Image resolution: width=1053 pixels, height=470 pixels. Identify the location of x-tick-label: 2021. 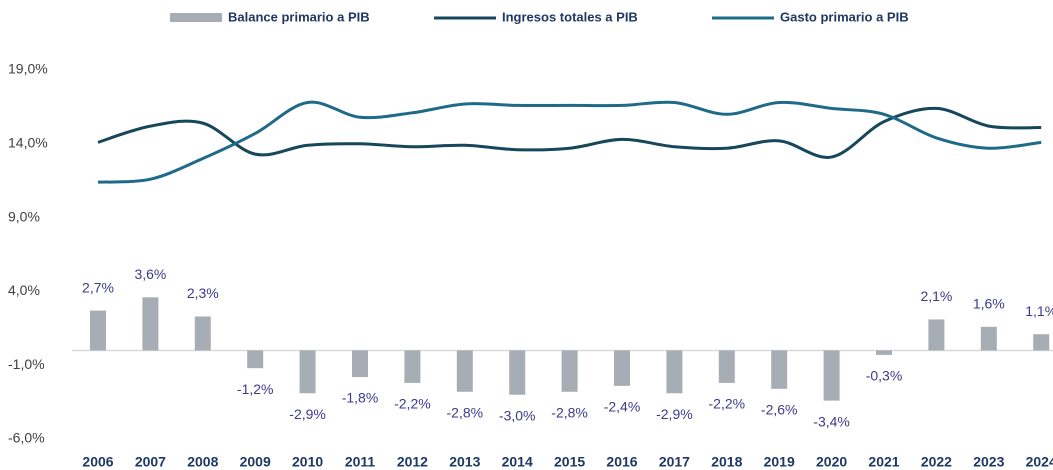
(883, 462).